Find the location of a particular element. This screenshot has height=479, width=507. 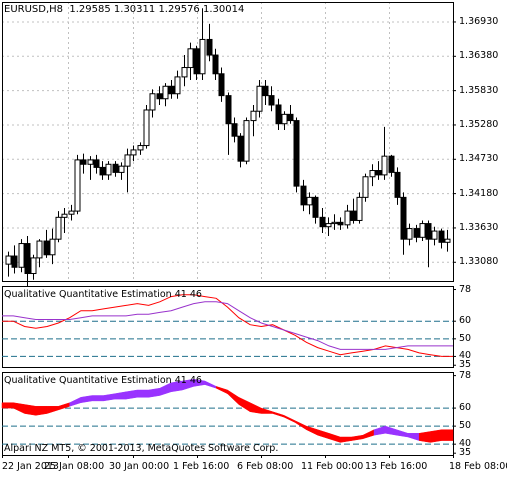

osc-lines-tick-label: 40 is located at coordinates (465, 356).